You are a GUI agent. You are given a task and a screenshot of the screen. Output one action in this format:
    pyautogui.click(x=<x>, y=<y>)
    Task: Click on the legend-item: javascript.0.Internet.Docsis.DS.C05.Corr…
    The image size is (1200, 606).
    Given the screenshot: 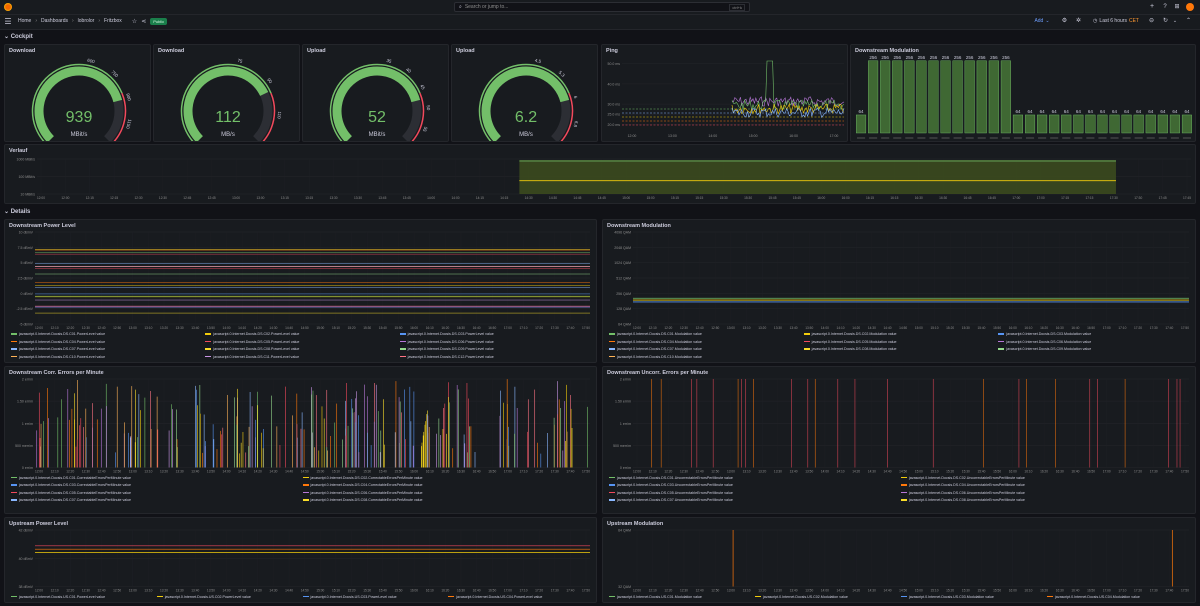 What is the action you would take?
    pyautogui.click(x=71, y=493)
    